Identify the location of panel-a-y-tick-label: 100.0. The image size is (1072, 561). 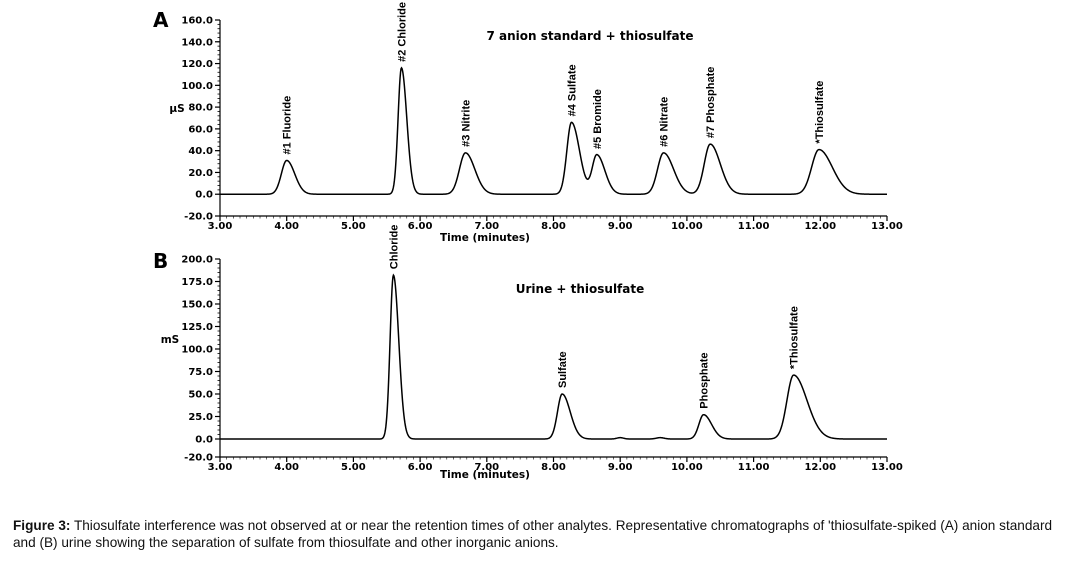
(197, 86).